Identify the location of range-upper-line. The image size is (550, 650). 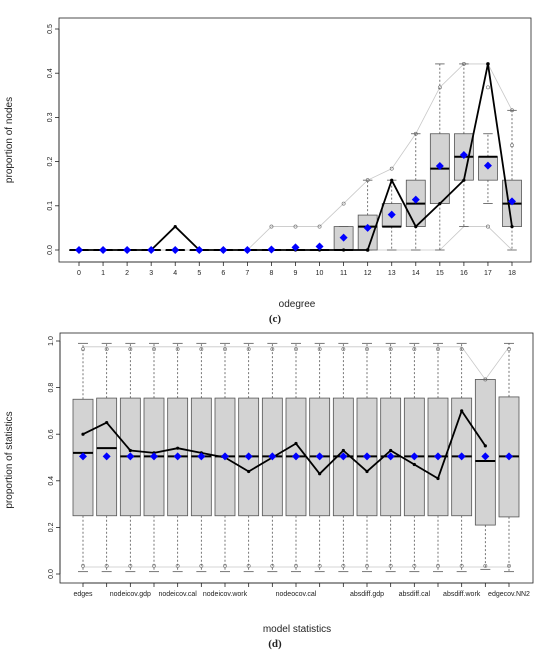
(296, 363).